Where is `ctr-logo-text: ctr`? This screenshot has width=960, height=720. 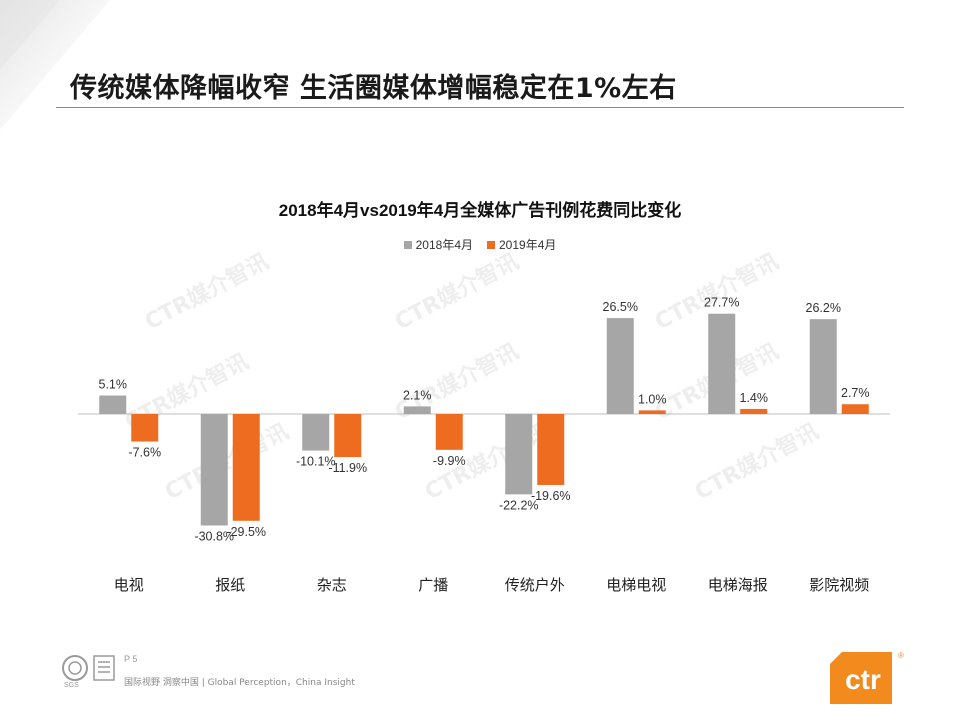 ctr-logo-text: ctr is located at coordinates (863, 679).